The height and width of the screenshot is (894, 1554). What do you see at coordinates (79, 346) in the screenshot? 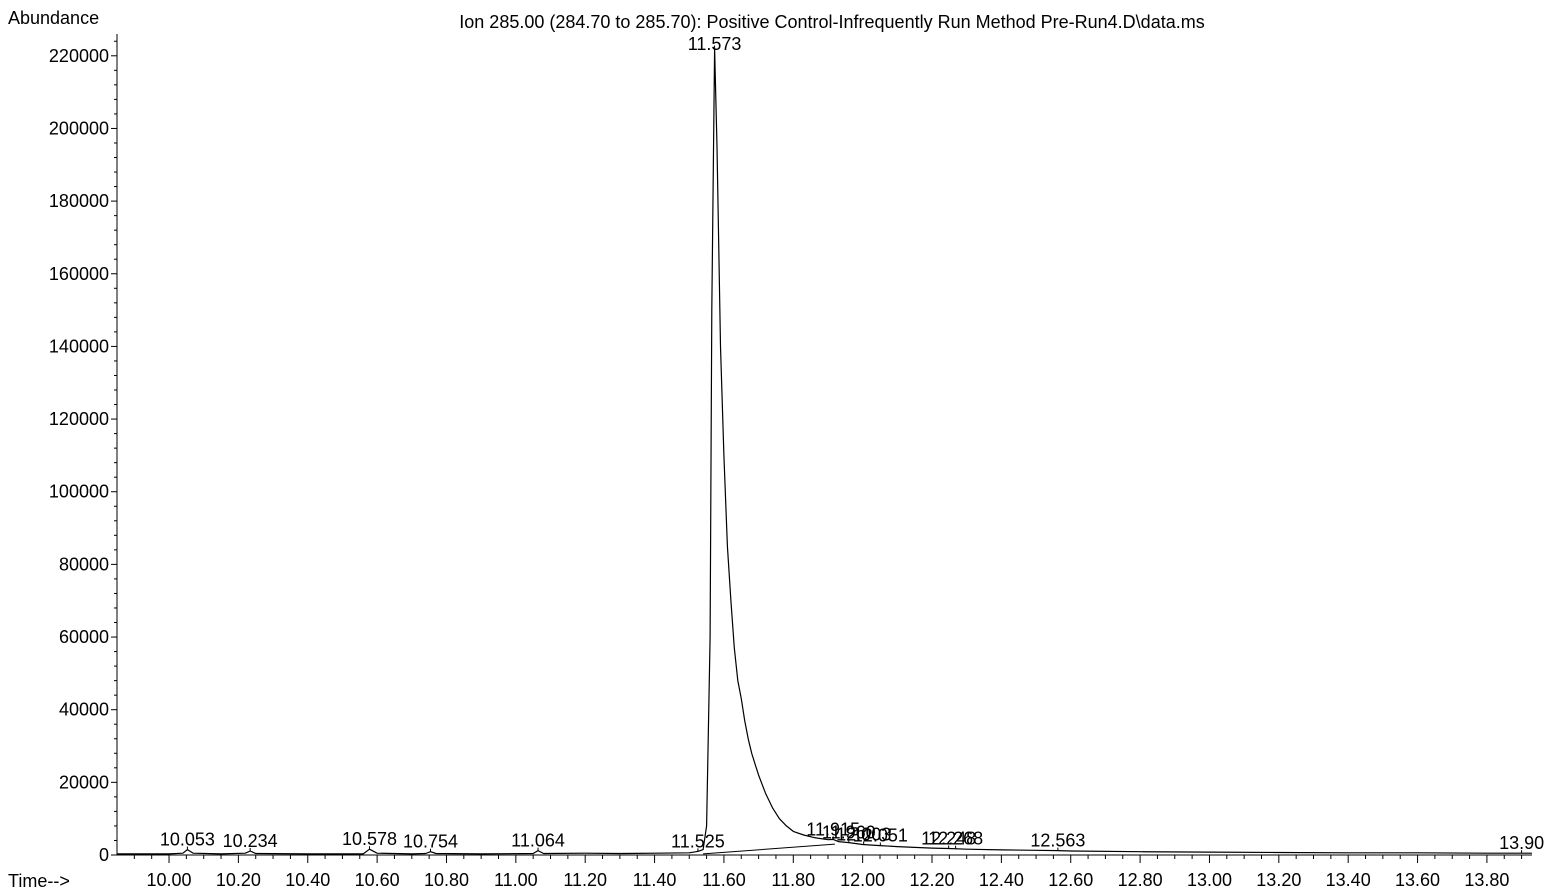
I see `y-tick-label: 140000` at bounding box center [79, 346].